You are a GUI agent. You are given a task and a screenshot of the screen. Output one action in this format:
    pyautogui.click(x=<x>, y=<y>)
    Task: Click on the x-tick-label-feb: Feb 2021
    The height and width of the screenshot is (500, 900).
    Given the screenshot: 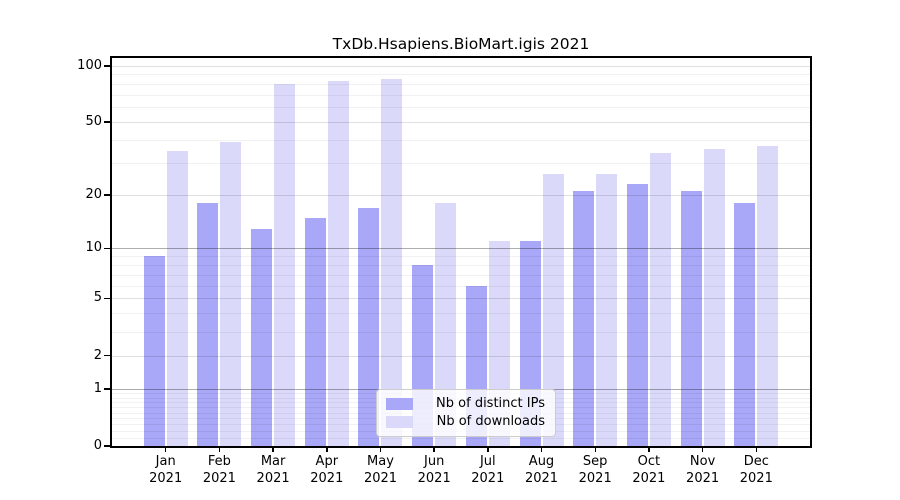 What is the action you would take?
    pyautogui.click(x=219, y=470)
    